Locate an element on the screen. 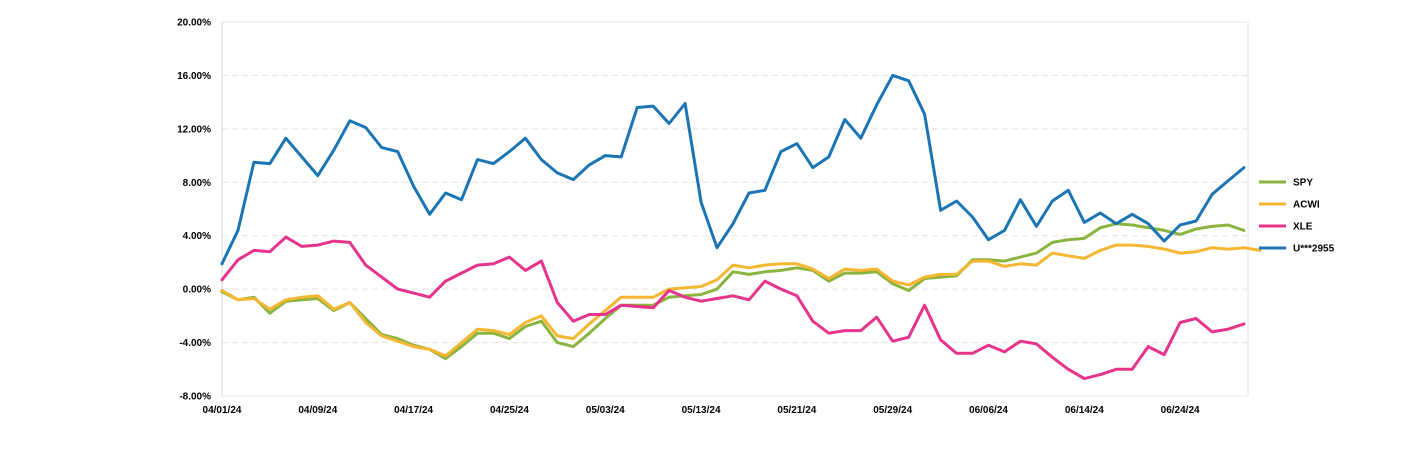 This screenshot has height=472, width=1406. x-tick-label: 05/03/24 is located at coordinates (605, 410).